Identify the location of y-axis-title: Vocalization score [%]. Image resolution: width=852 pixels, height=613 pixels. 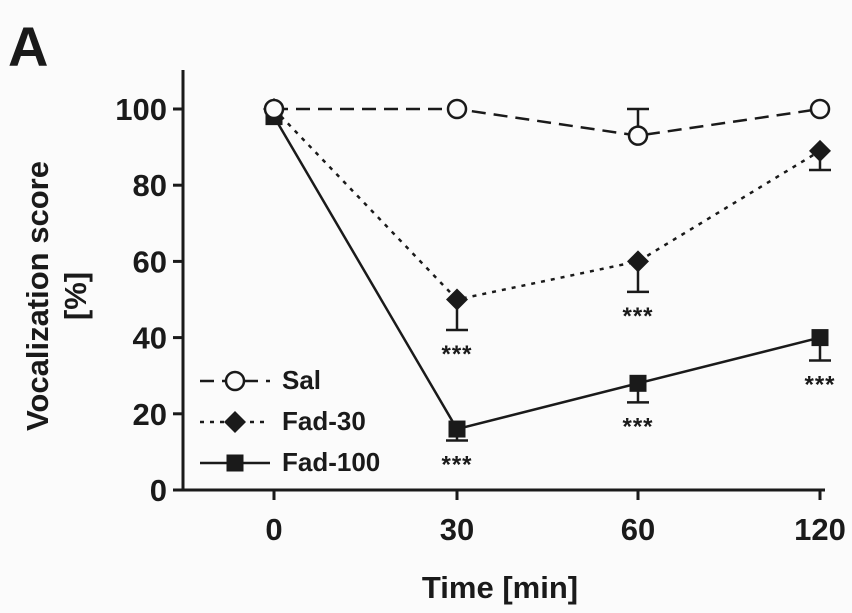
(56, 296).